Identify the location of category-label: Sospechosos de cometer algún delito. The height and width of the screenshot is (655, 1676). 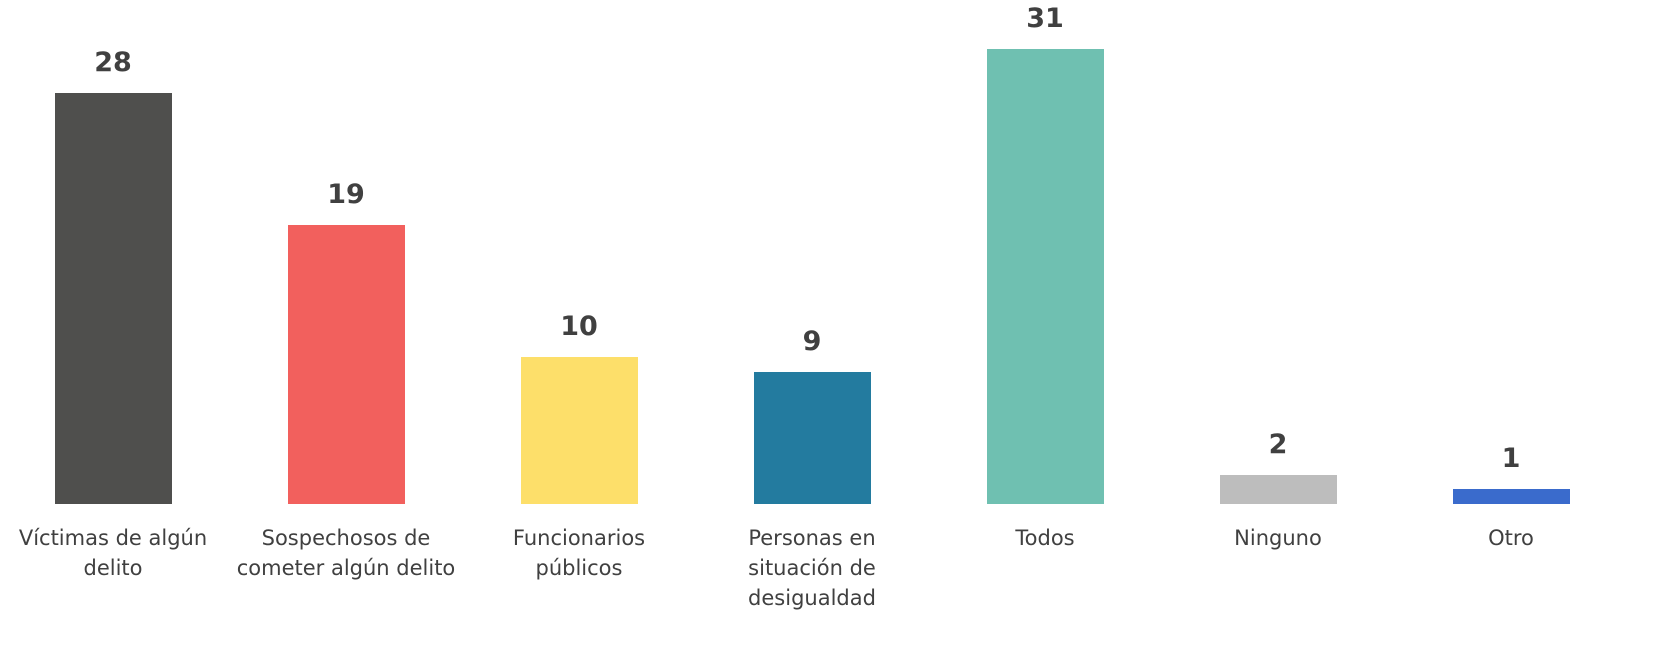
(346, 553).